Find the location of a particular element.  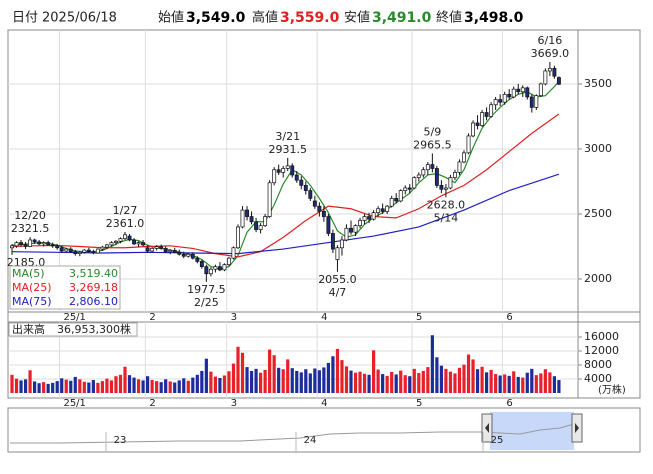

volume-title: 出来高 is located at coordinates (28, 329).